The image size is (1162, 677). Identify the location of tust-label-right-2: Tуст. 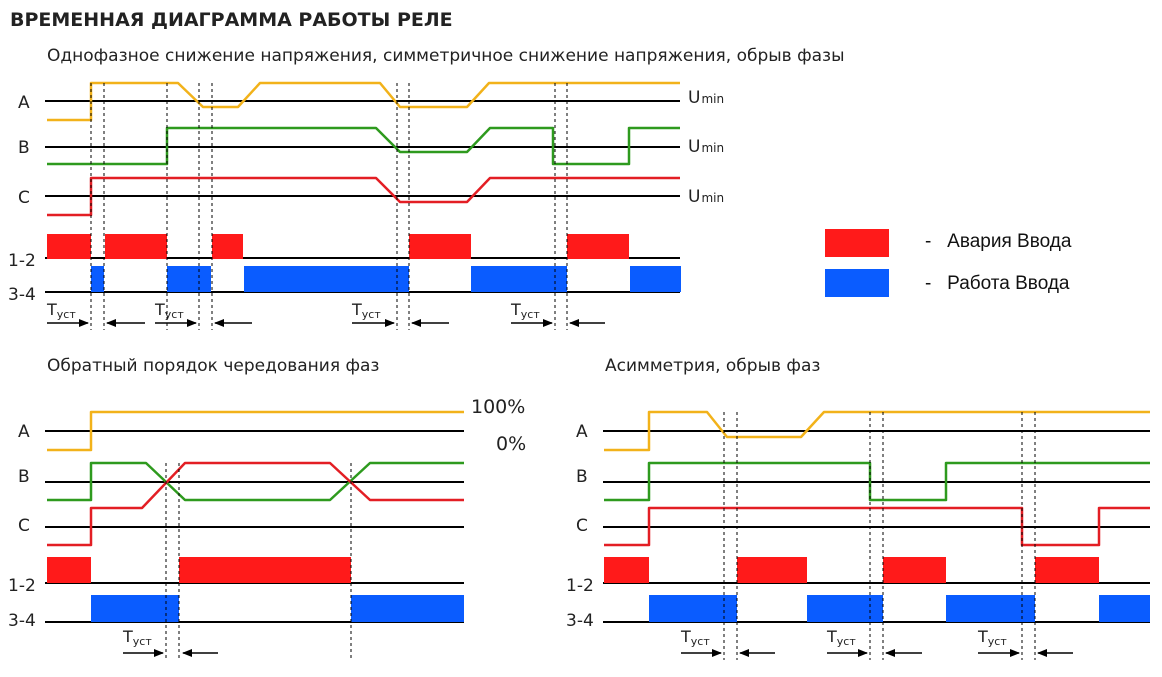
(841, 637).